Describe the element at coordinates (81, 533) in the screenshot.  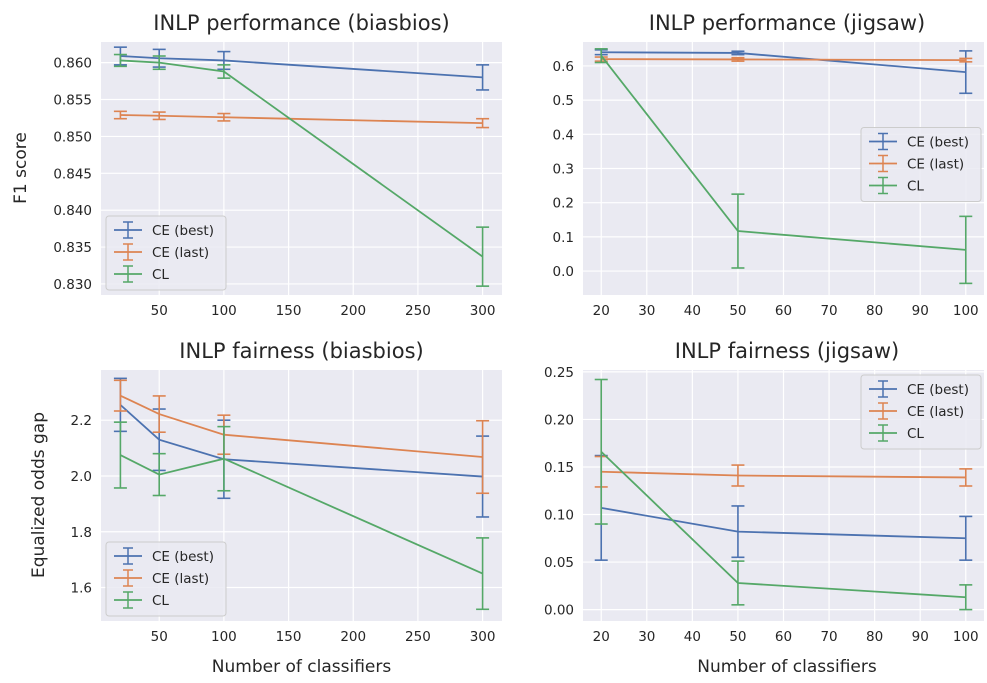
I see `y-tick-label: 1.8` at that location.